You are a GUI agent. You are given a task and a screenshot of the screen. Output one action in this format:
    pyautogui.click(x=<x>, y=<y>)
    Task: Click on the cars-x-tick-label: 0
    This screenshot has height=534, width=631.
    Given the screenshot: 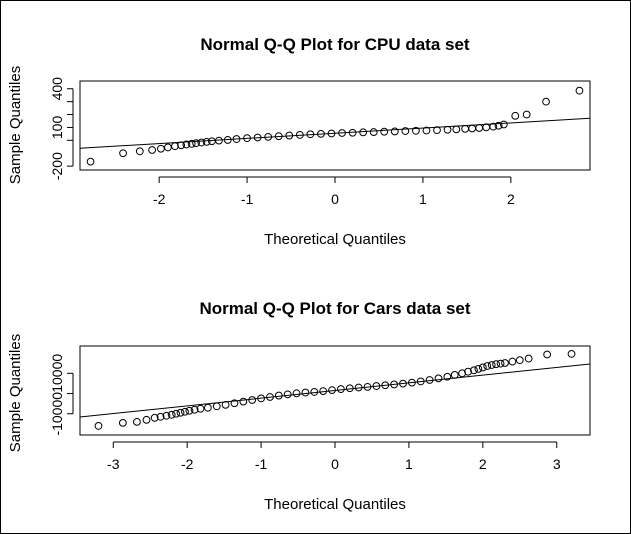 What is the action you would take?
    pyautogui.click(x=335, y=464)
    